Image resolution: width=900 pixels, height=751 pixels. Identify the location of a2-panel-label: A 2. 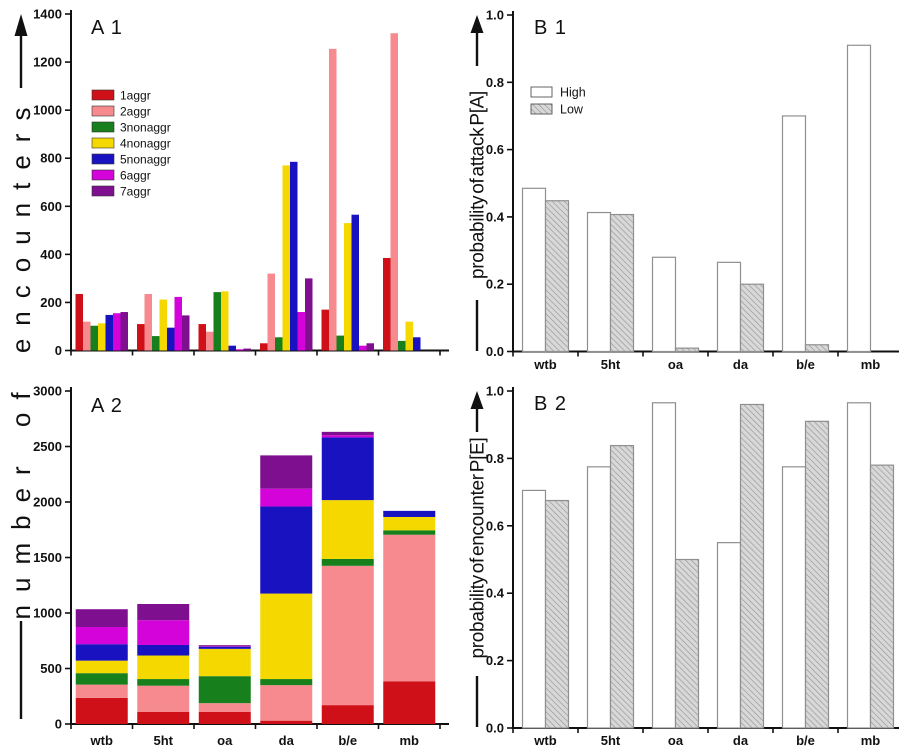
(107, 406).